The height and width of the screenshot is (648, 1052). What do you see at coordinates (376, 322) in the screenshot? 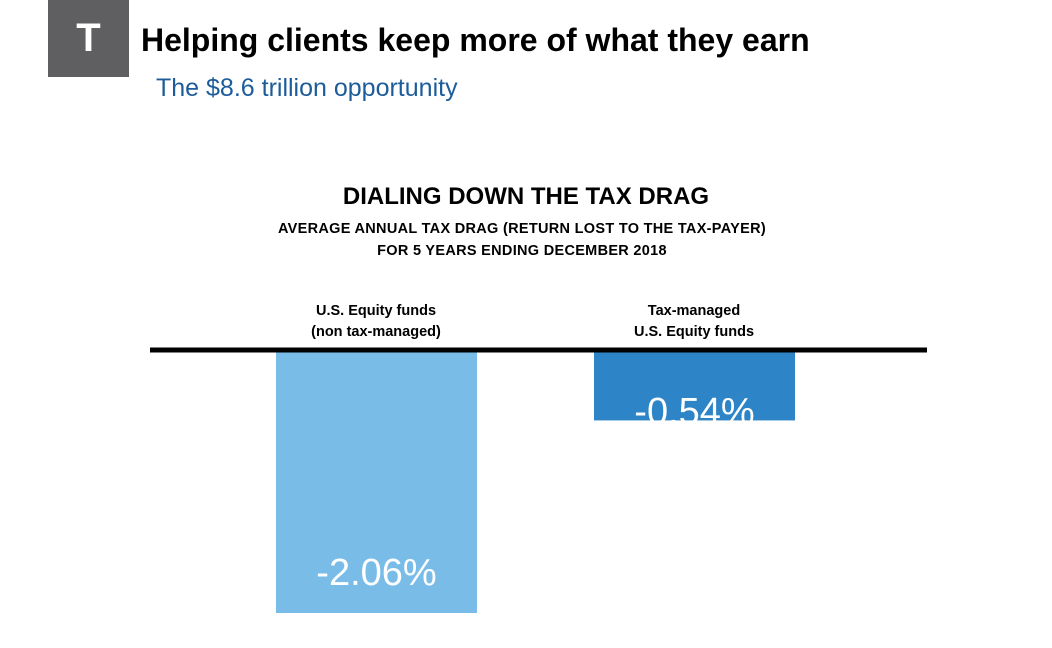
I see `category-label-1: U.S. Equity funds (non tax-managed)` at bounding box center [376, 322].